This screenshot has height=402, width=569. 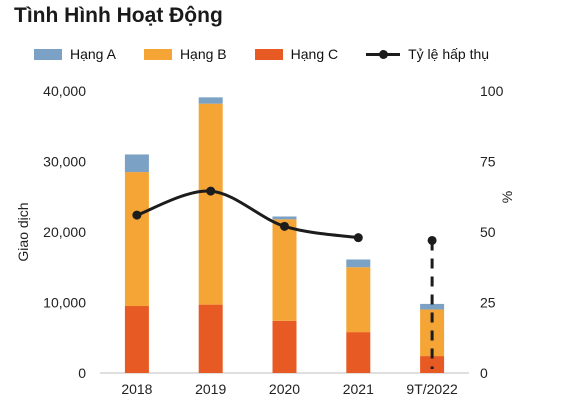 I want to click on bar-hạng-c-2020, so click(x=284, y=346).